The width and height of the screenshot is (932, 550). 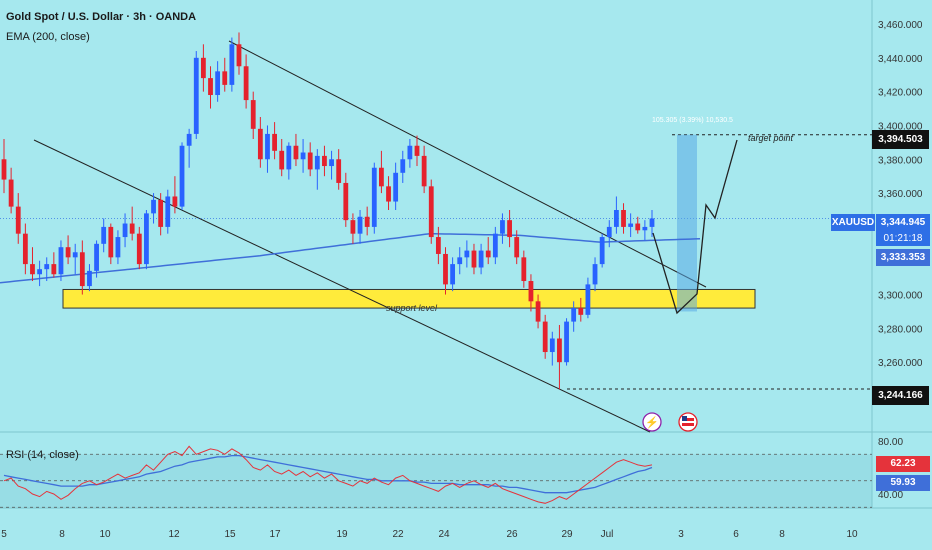 I want to click on price-tick-label: 3,260.000, so click(x=900, y=363).